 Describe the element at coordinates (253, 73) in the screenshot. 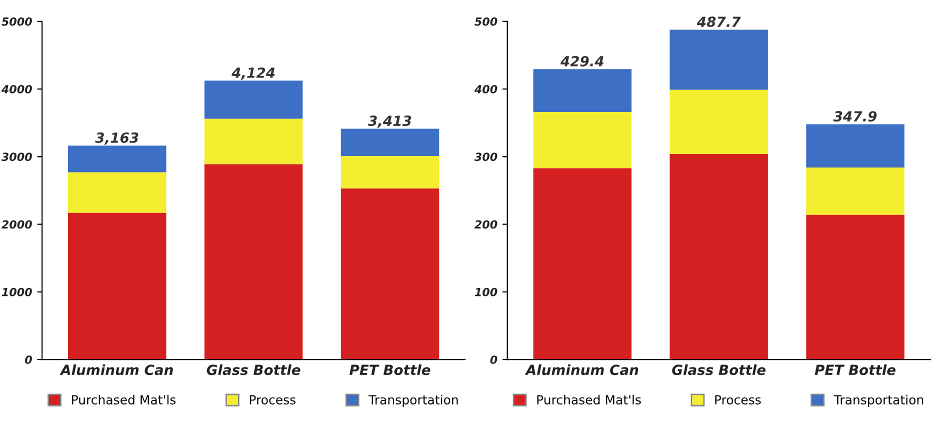

I see `total-label: 4,124` at that location.